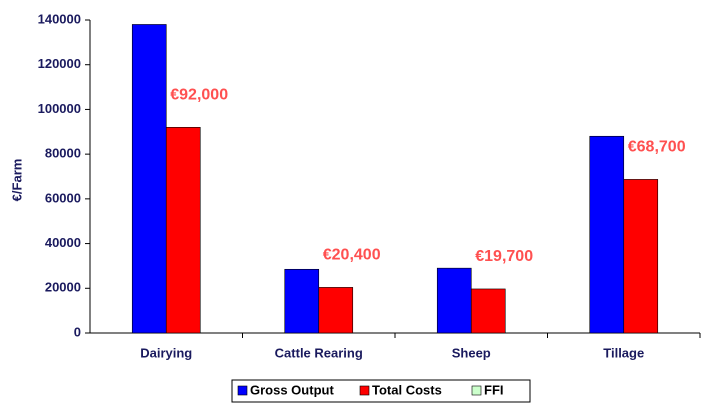  Describe the element at coordinates (292, 389) in the screenshot. I see `legend-label: Gross Output` at that location.